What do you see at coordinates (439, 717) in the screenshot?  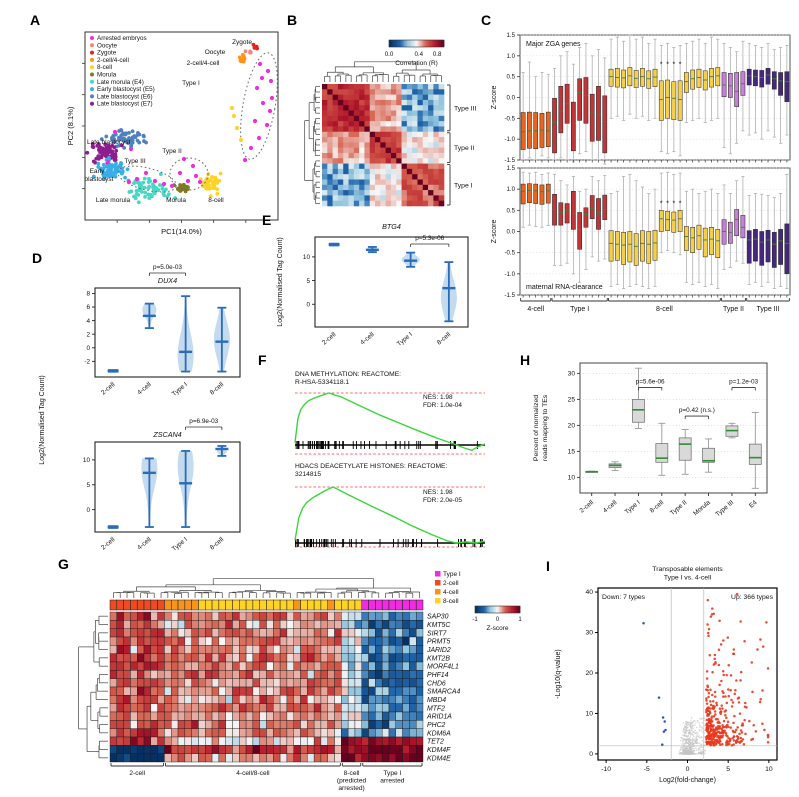 I see `svg-text: ARID1A` at bounding box center [439, 717].